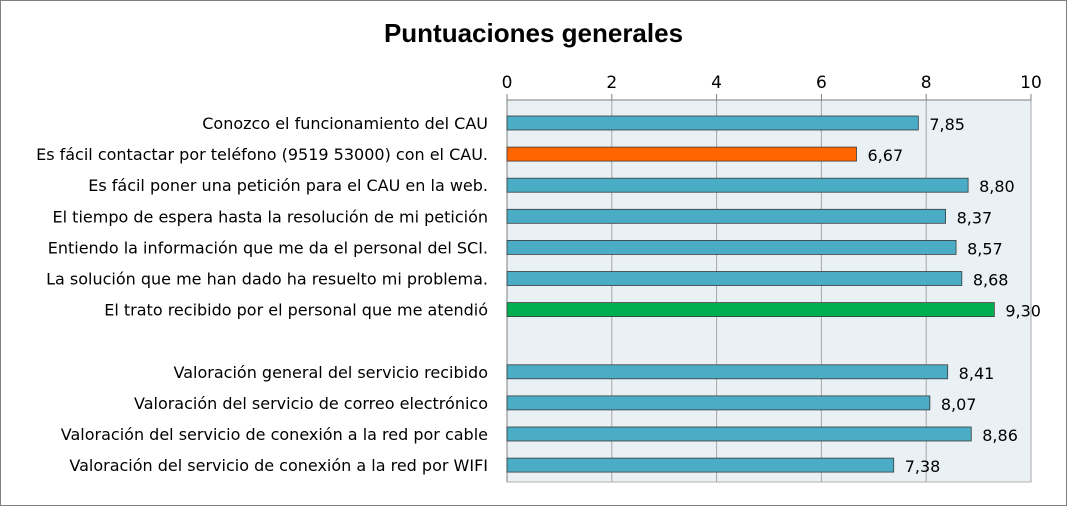 The width and height of the screenshot is (1067, 506). I want to click on x-tick-label: 8, so click(926, 83).